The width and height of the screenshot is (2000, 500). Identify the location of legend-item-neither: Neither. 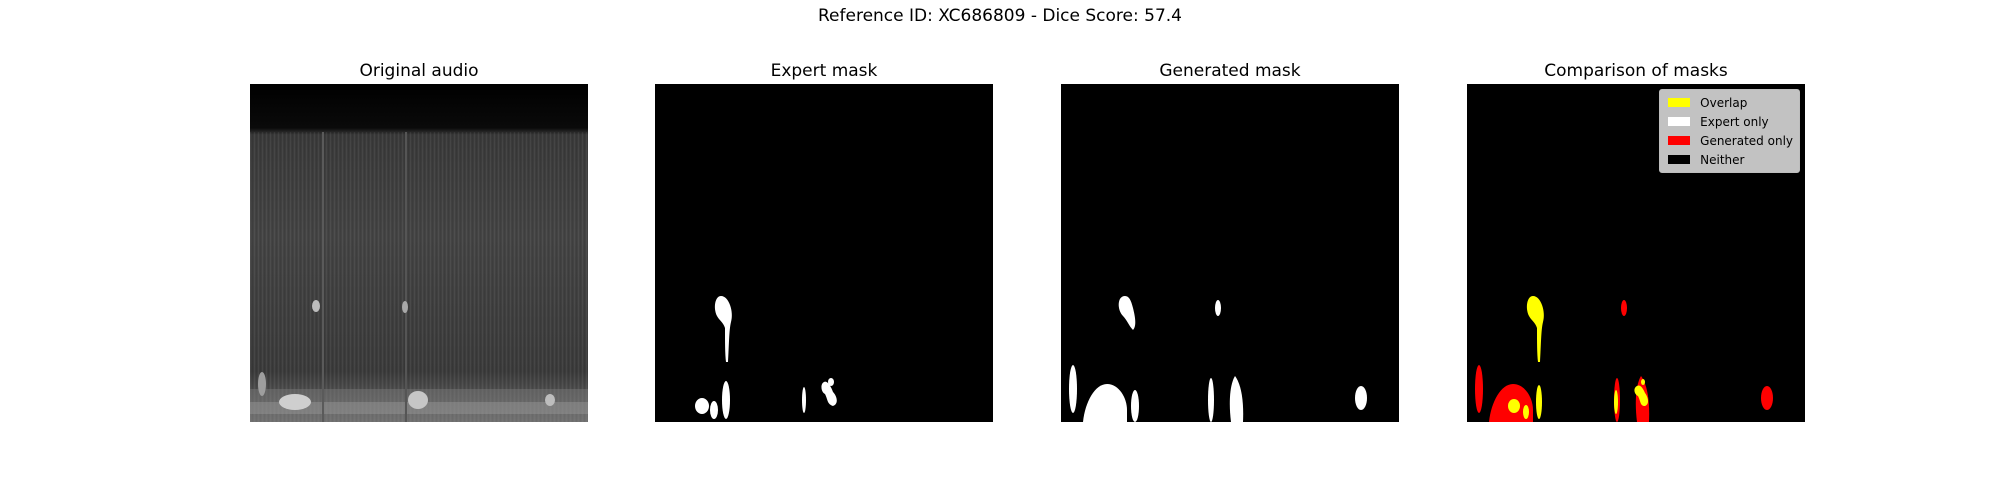
(1728, 159).